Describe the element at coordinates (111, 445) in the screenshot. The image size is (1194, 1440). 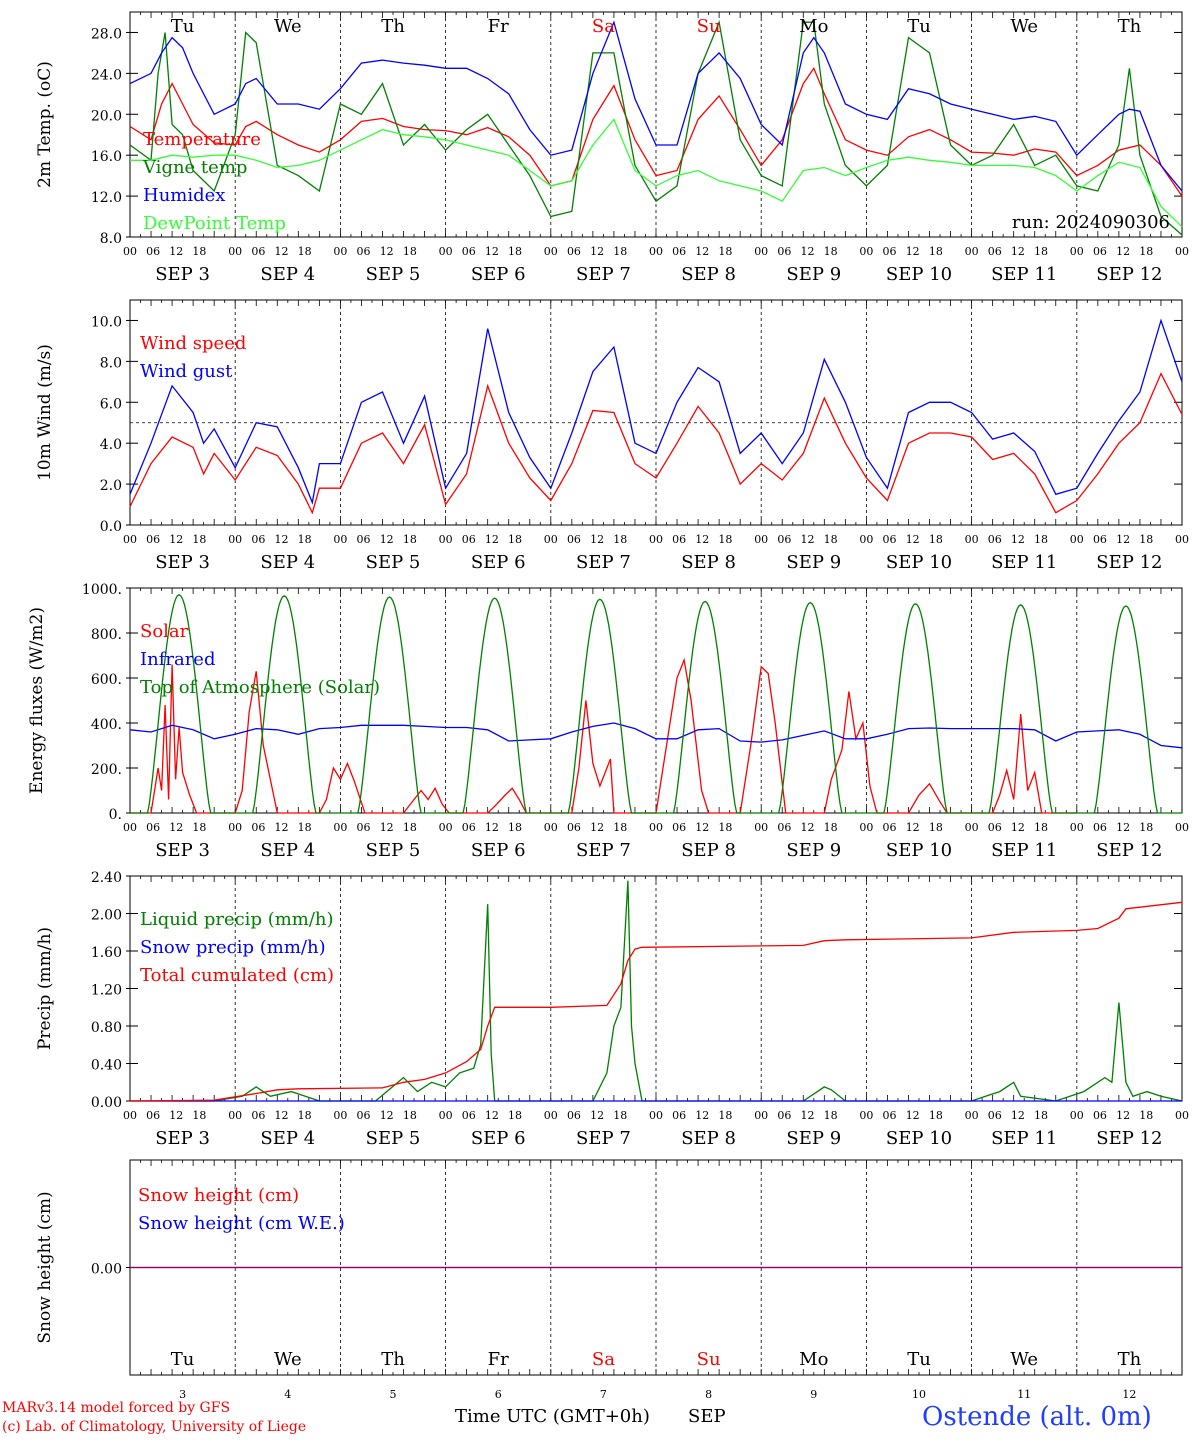
I see `y-tick-label: 4.0` at that location.